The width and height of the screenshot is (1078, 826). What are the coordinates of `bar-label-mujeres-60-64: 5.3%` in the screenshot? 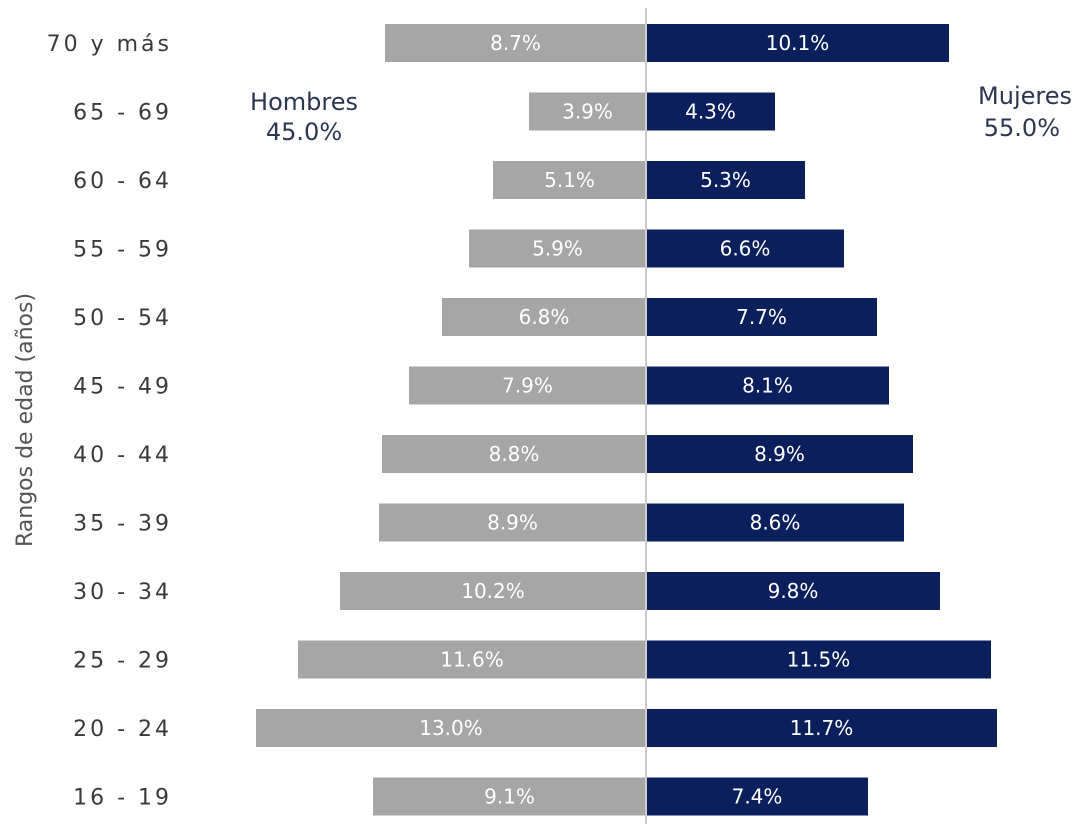 It's located at (725, 180).